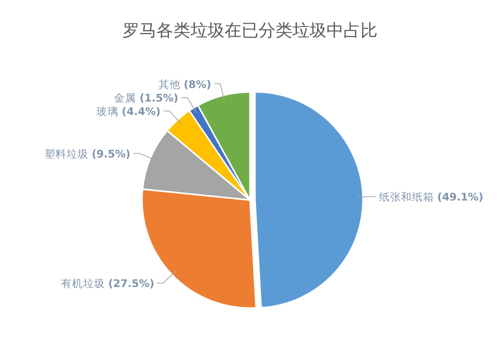  What do you see at coordinates (125, 98) in the screenshot?
I see `slice-label: 金属` at bounding box center [125, 98].